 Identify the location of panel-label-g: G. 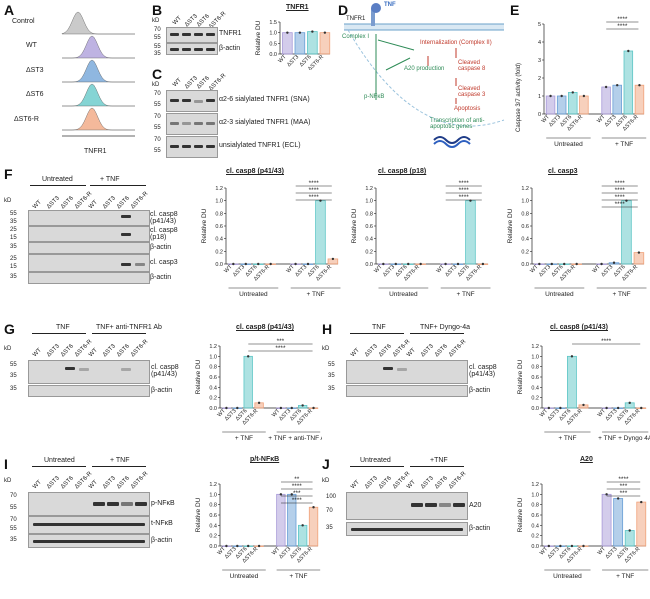
(9, 329).